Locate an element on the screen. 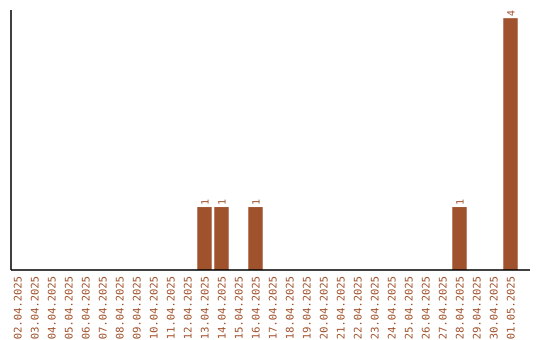 The height and width of the screenshot is (340, 540). x-tick-label: 07.04.2025 is located at coordinates (104, 308).